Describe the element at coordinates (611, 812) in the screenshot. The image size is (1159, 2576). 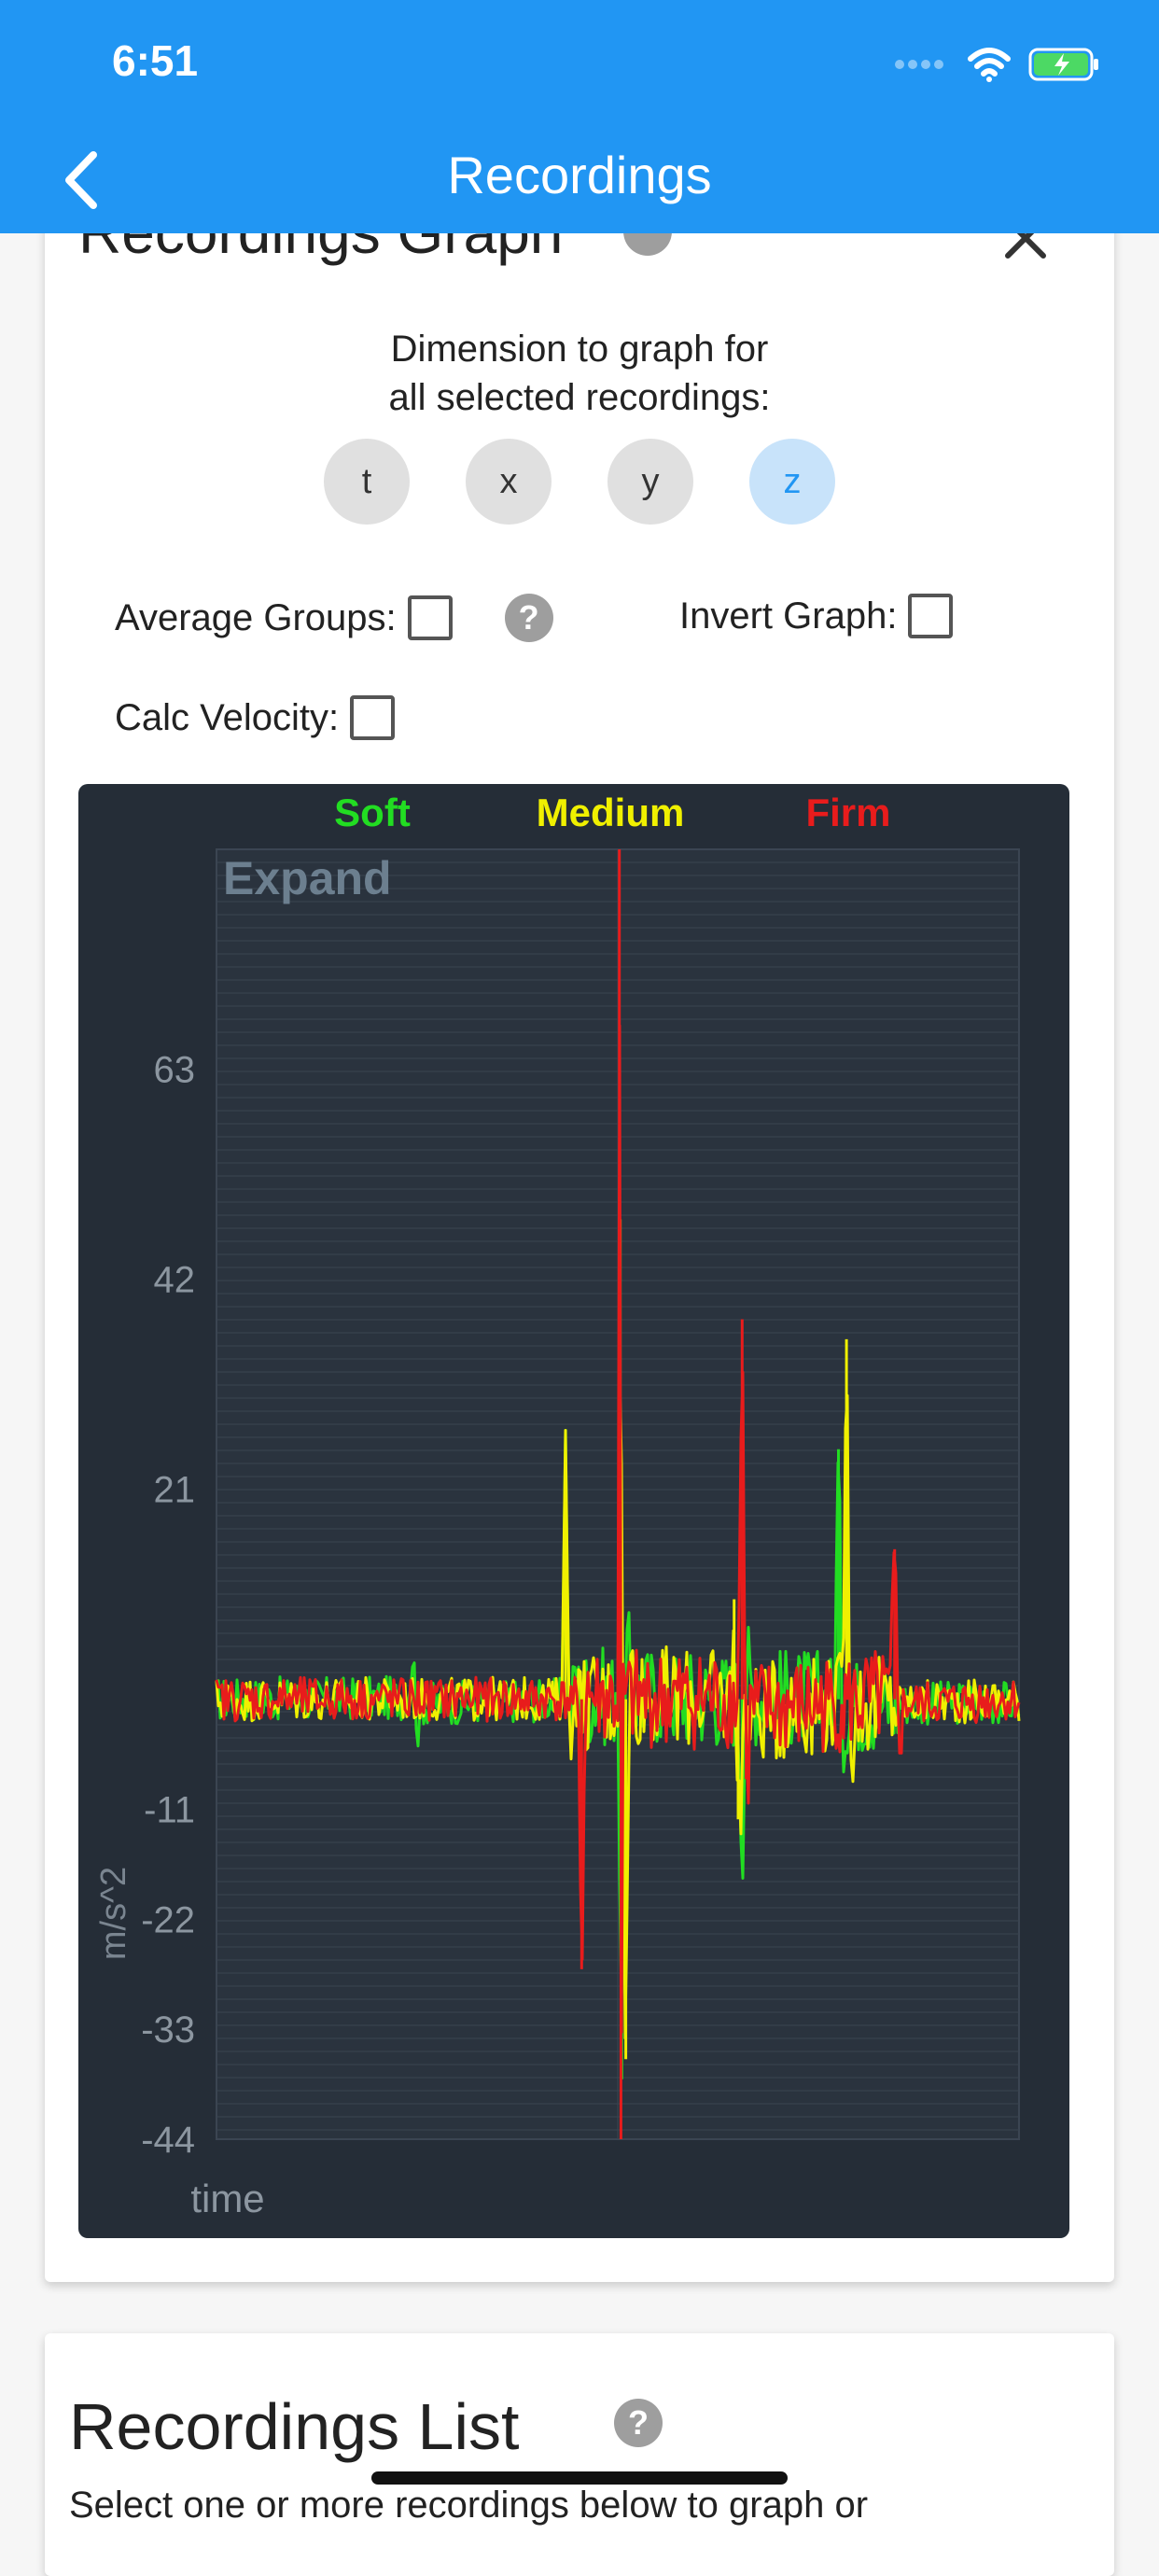
I see `legend-medium: Medium` at that location.